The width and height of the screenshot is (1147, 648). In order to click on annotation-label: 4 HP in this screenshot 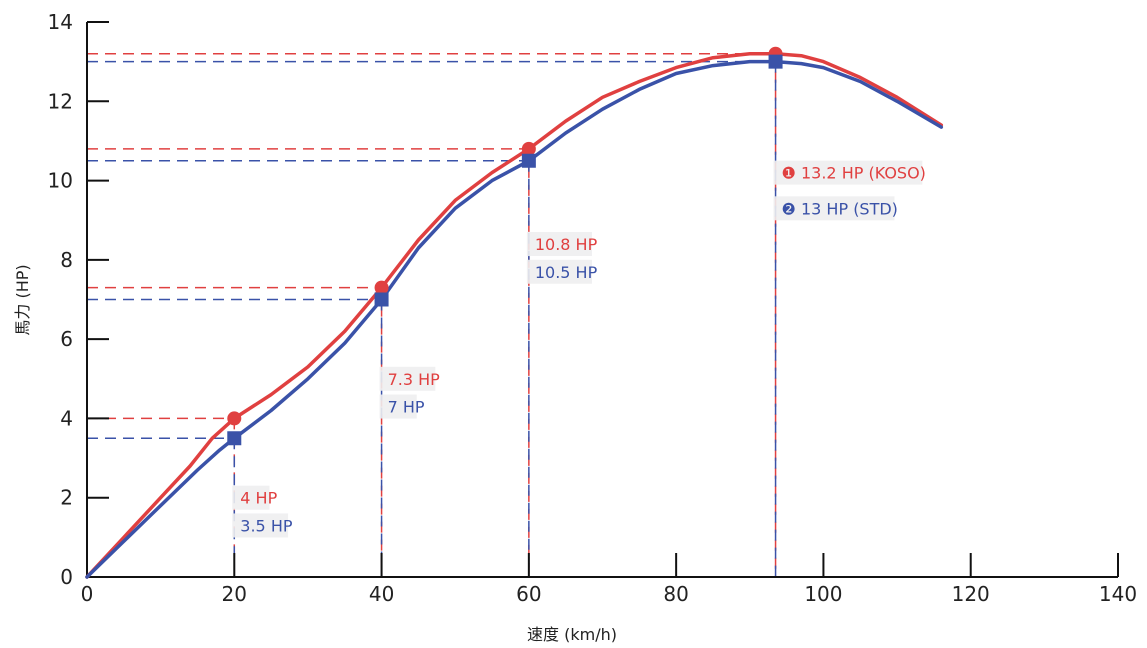, I will do `click(258, 498)`.